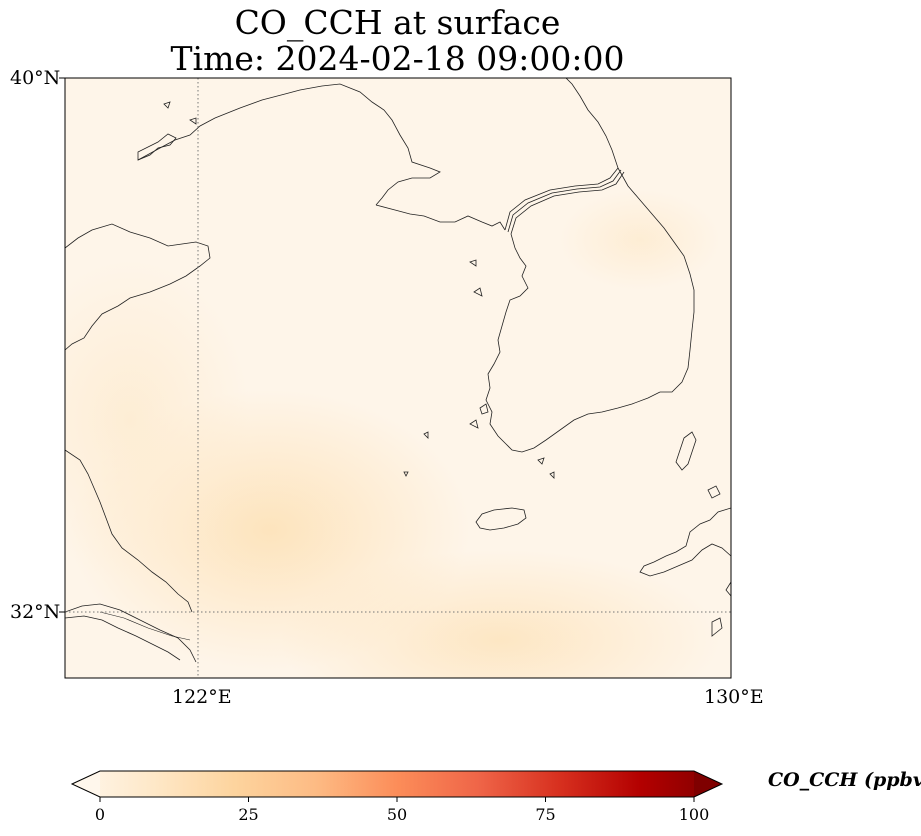 The image size is (921, 836). Describe the element at coordinates (35, 612) in the screenshot. I see `lat-label-32n: 32°N` at that location.